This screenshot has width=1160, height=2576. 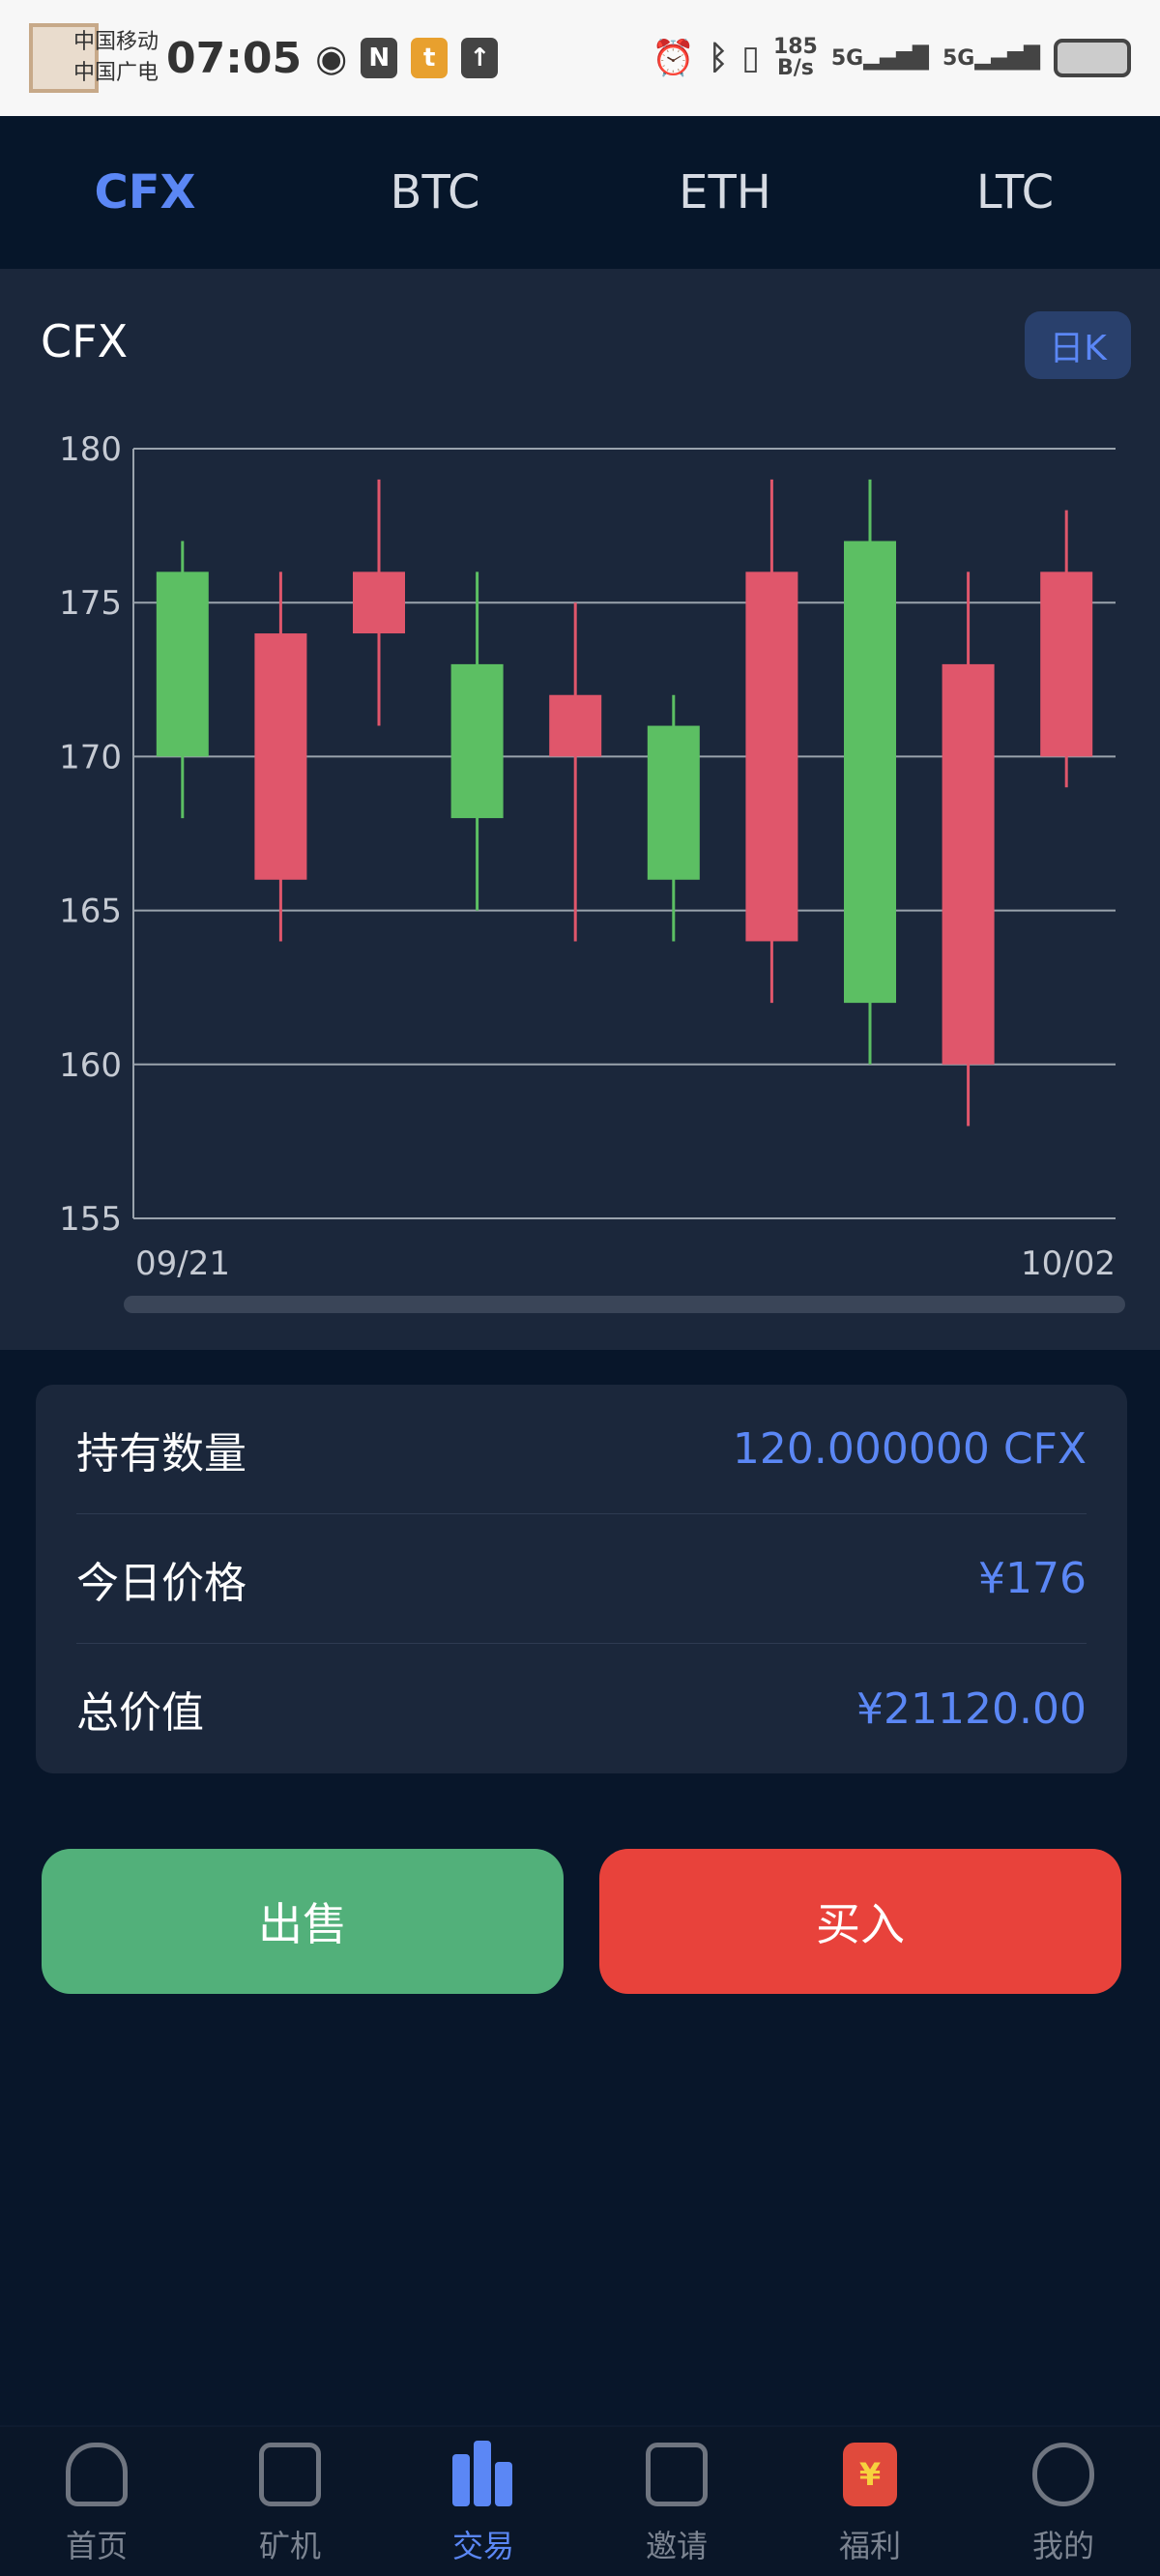 I want to click on nav-invite: 邀请, so click(x=677, y=2501).